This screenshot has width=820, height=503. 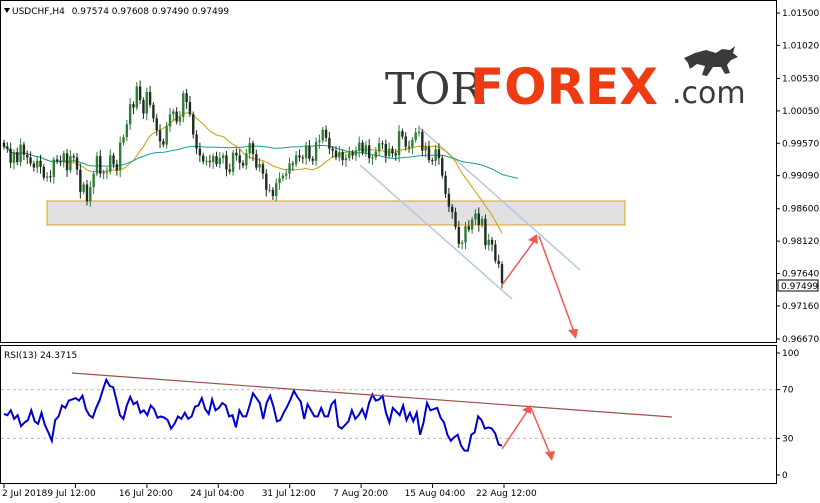 What do you see at coordinates (799, 287) in the screenshot?
I see `last-price-label: 0.97499` at bounding box center [799, 287].